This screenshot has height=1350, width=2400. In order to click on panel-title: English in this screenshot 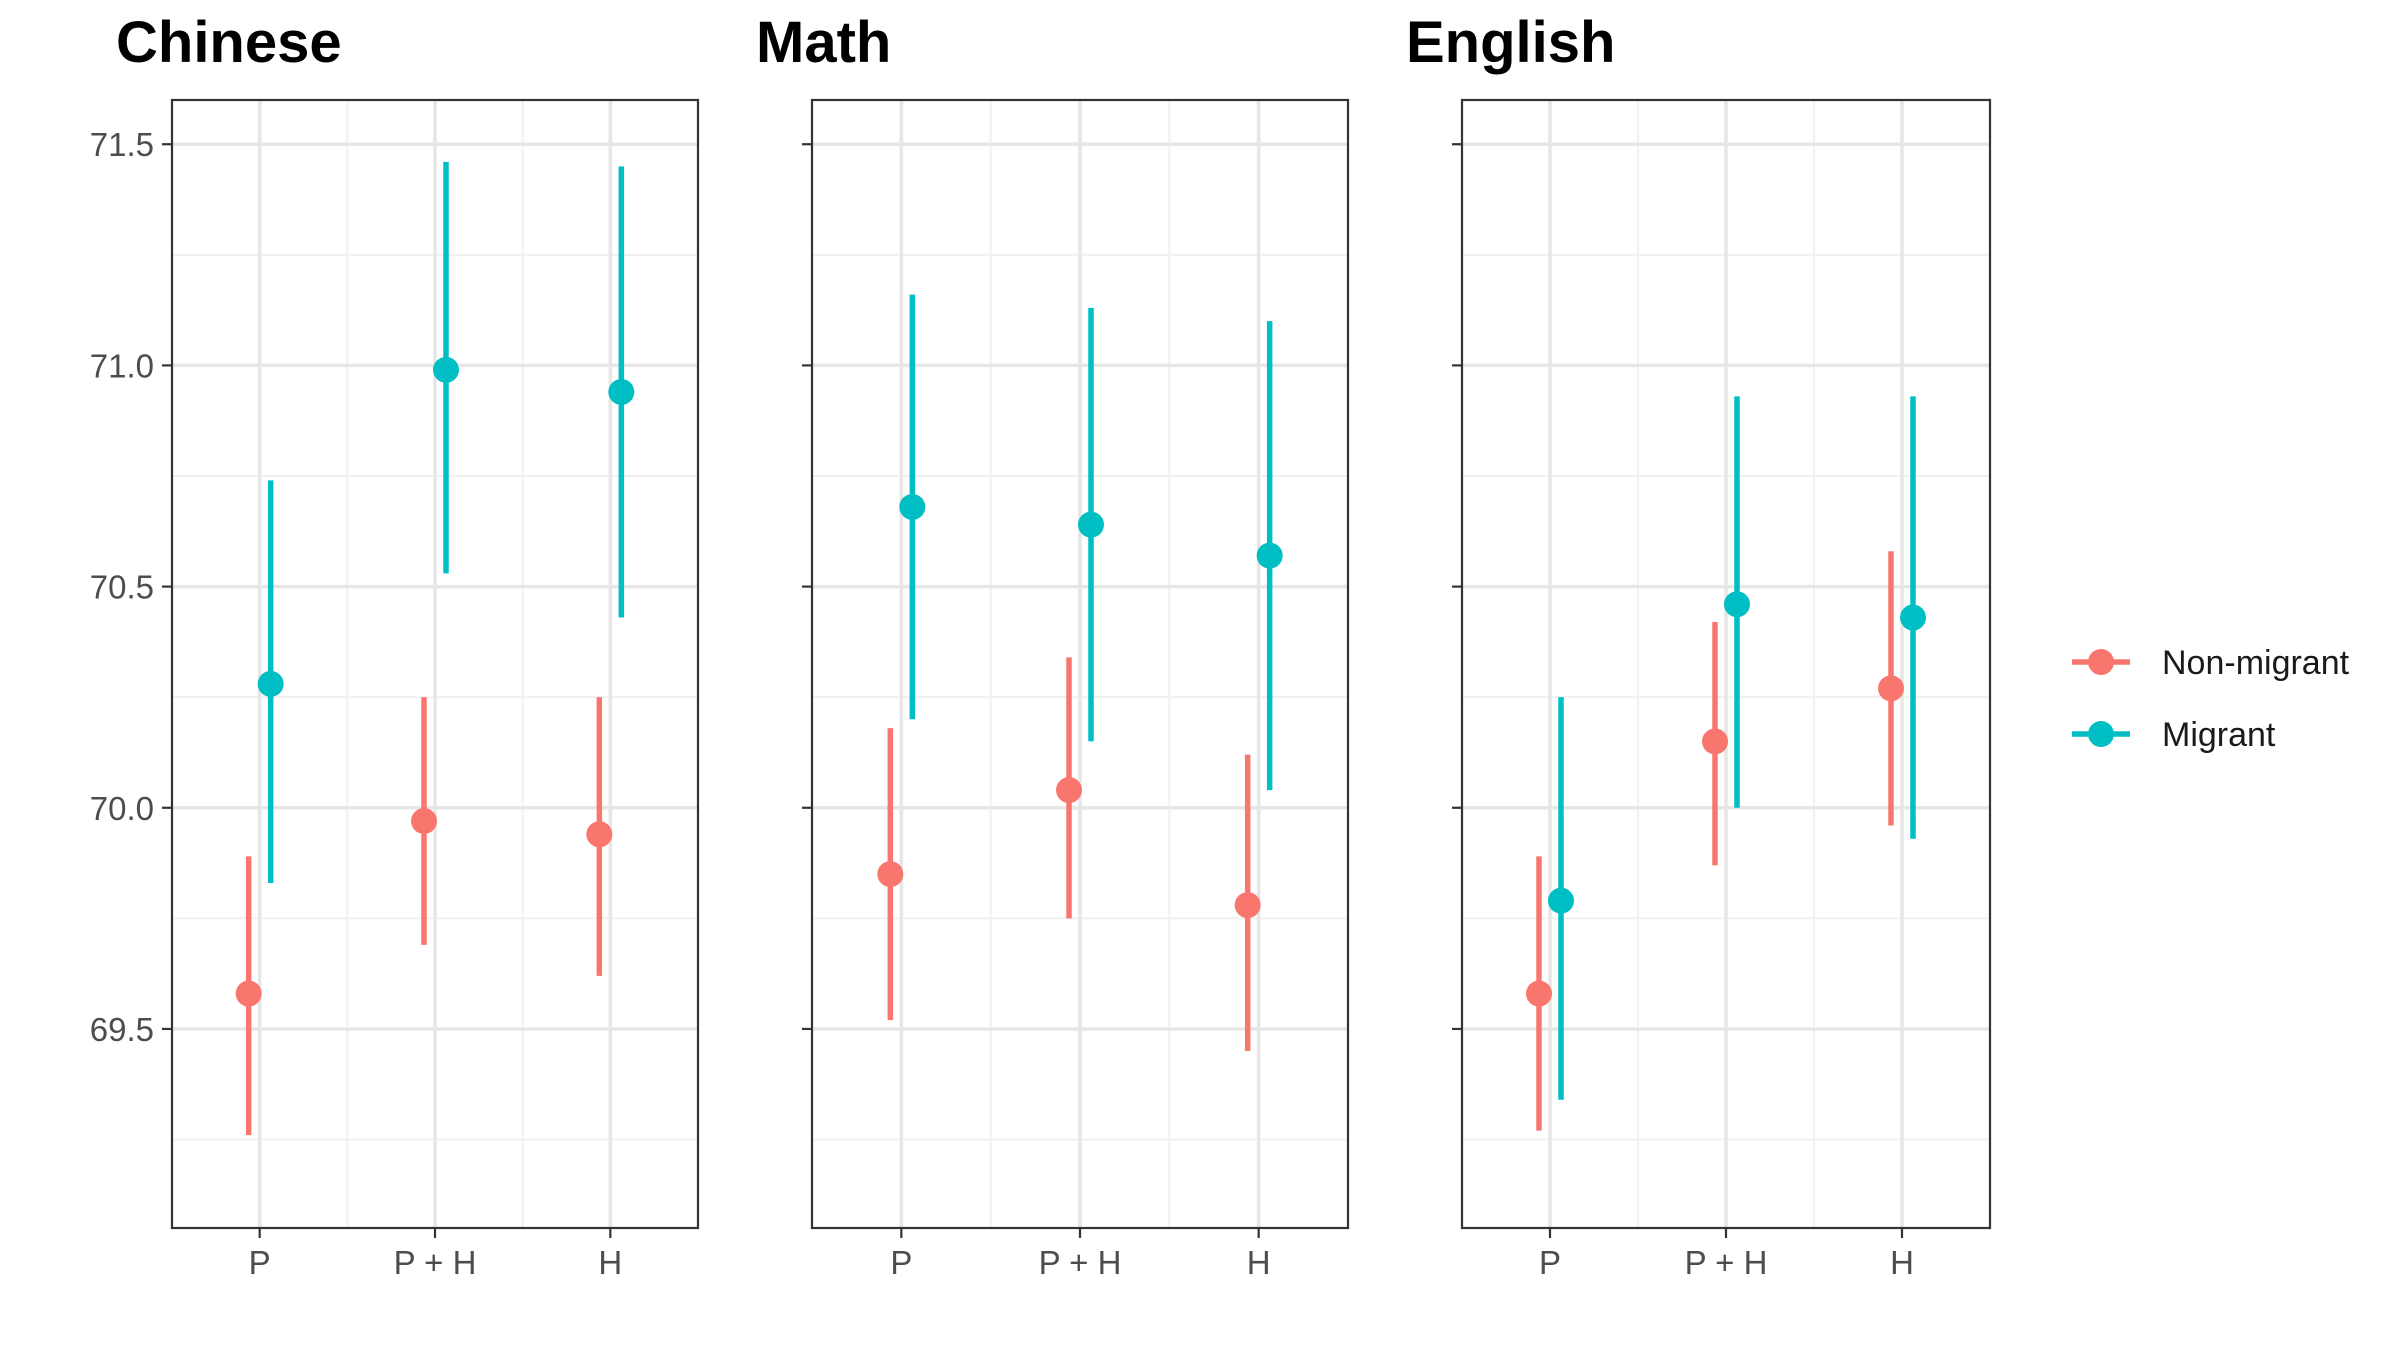, I will do `click(1510, 42)`.